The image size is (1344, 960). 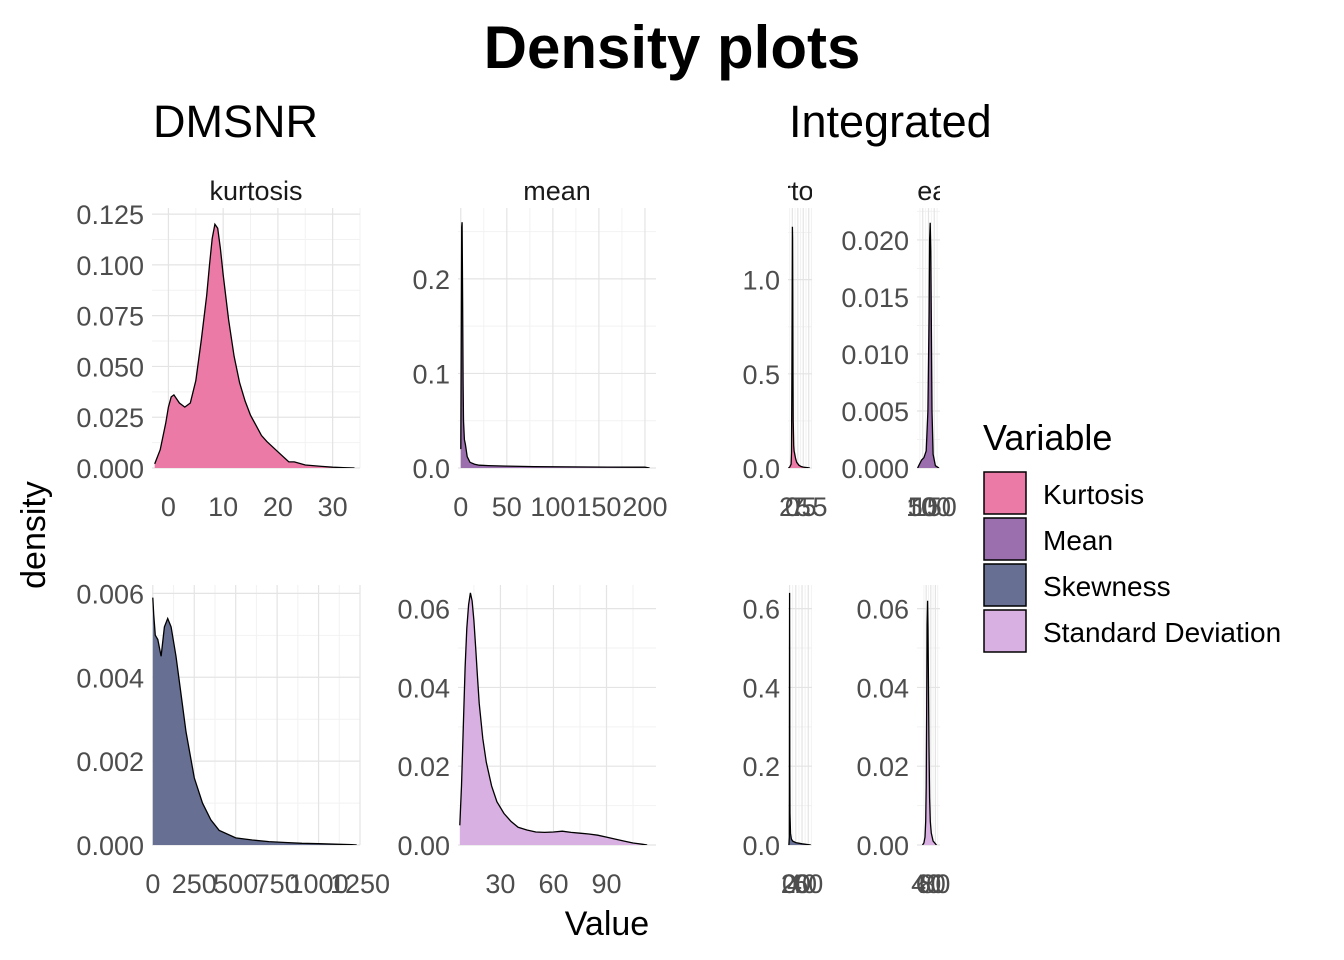 I want to click on y-tick-label: 0.4, so click(x=761, y=688).